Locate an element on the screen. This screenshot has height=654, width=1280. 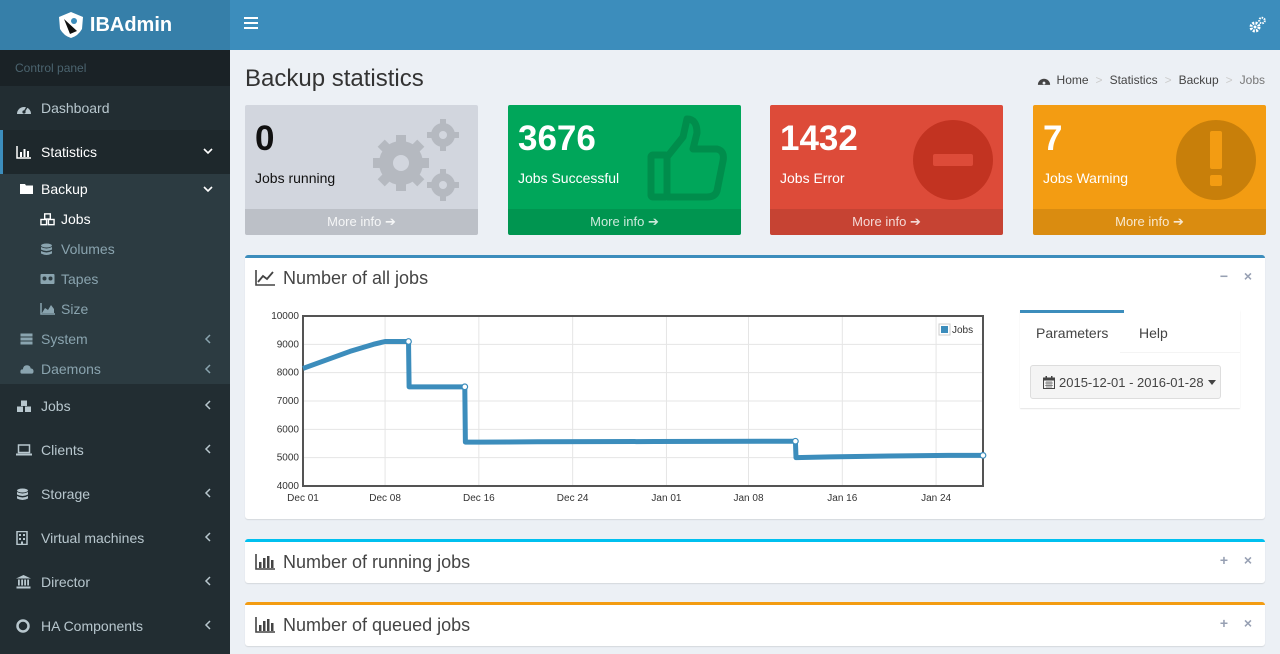
cogs-icon is located at coordinates (416, 160).